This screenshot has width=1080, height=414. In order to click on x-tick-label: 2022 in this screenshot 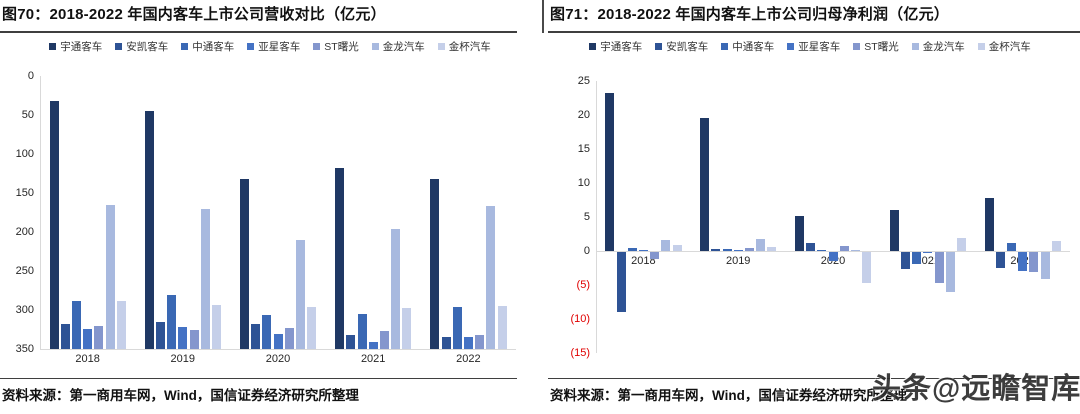, I will do `click(468, 359)`.